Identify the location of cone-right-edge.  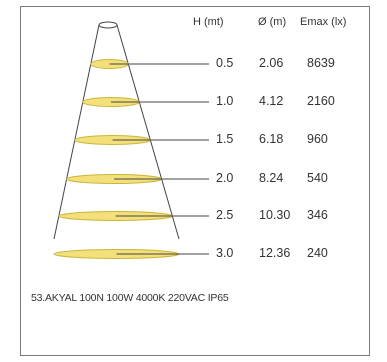
(148, 132).